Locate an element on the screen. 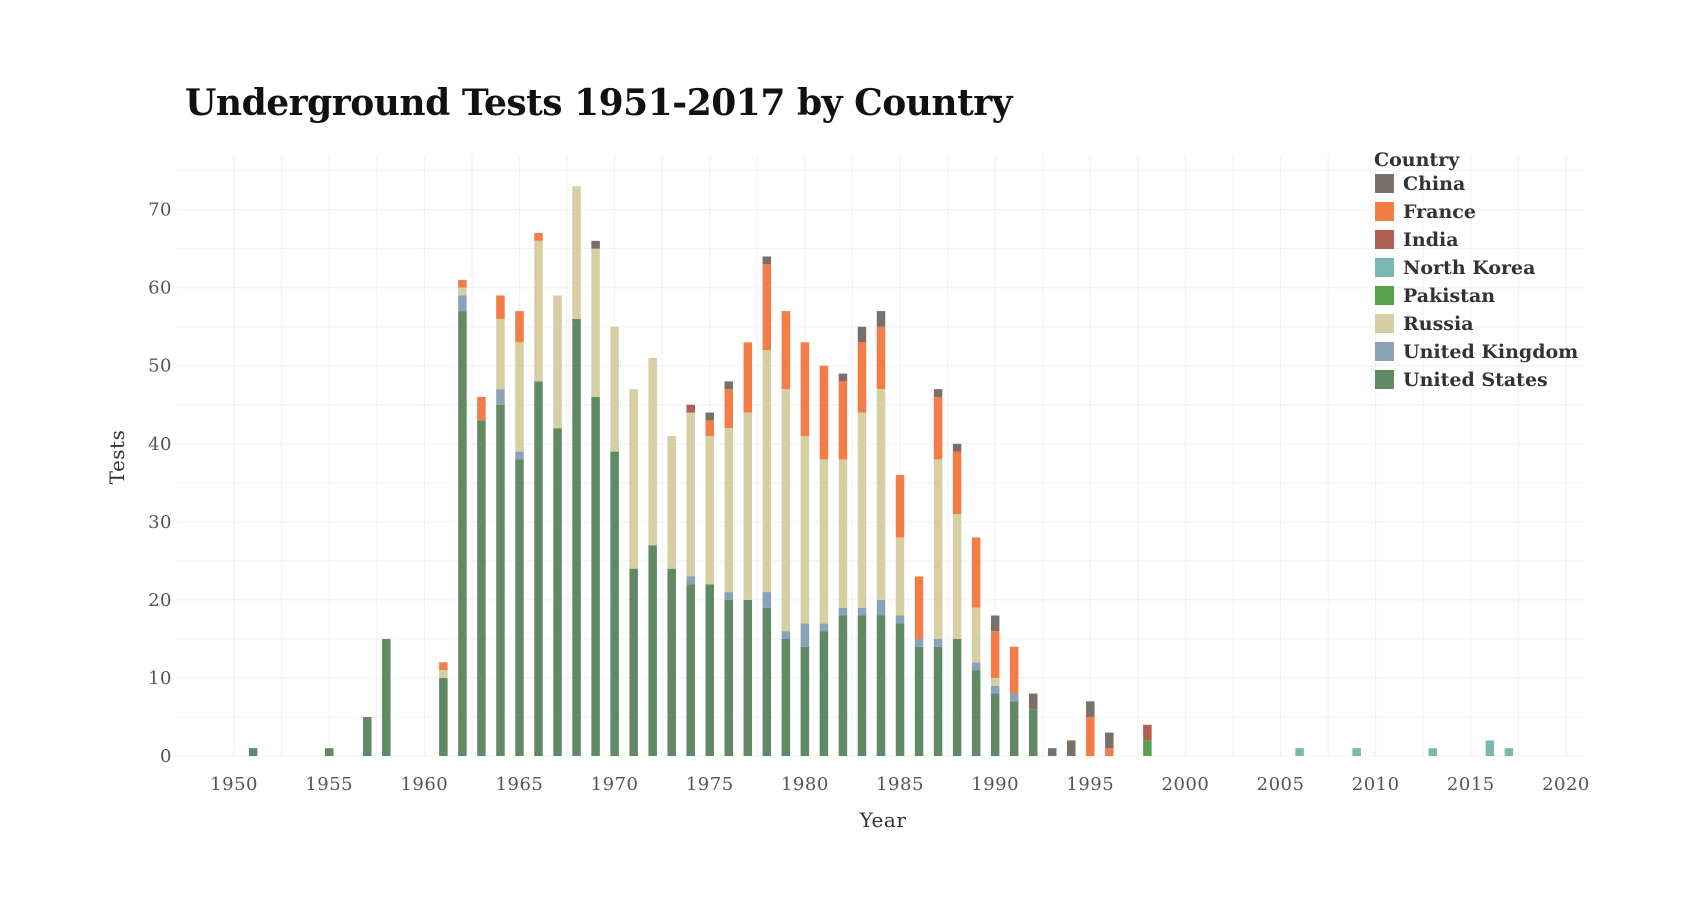 Image resolution: width=1700 pixels, height=897 pixels. x-tick-label: 1995 is located at coordinates (1090, 784).